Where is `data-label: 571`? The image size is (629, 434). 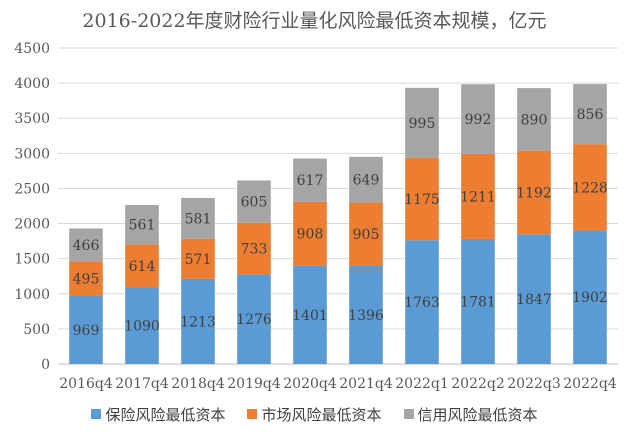 data-label: 571 is located at coordinates (198, 260).